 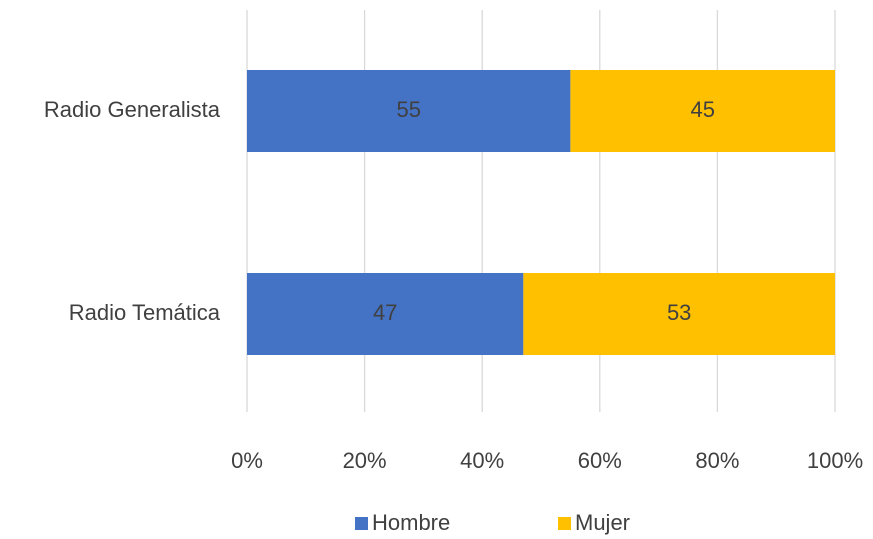 What do you see at coordinates (600, 460) in the screenshot?
I see `x-tick-label: 60%` at bounding box center [600, 460].